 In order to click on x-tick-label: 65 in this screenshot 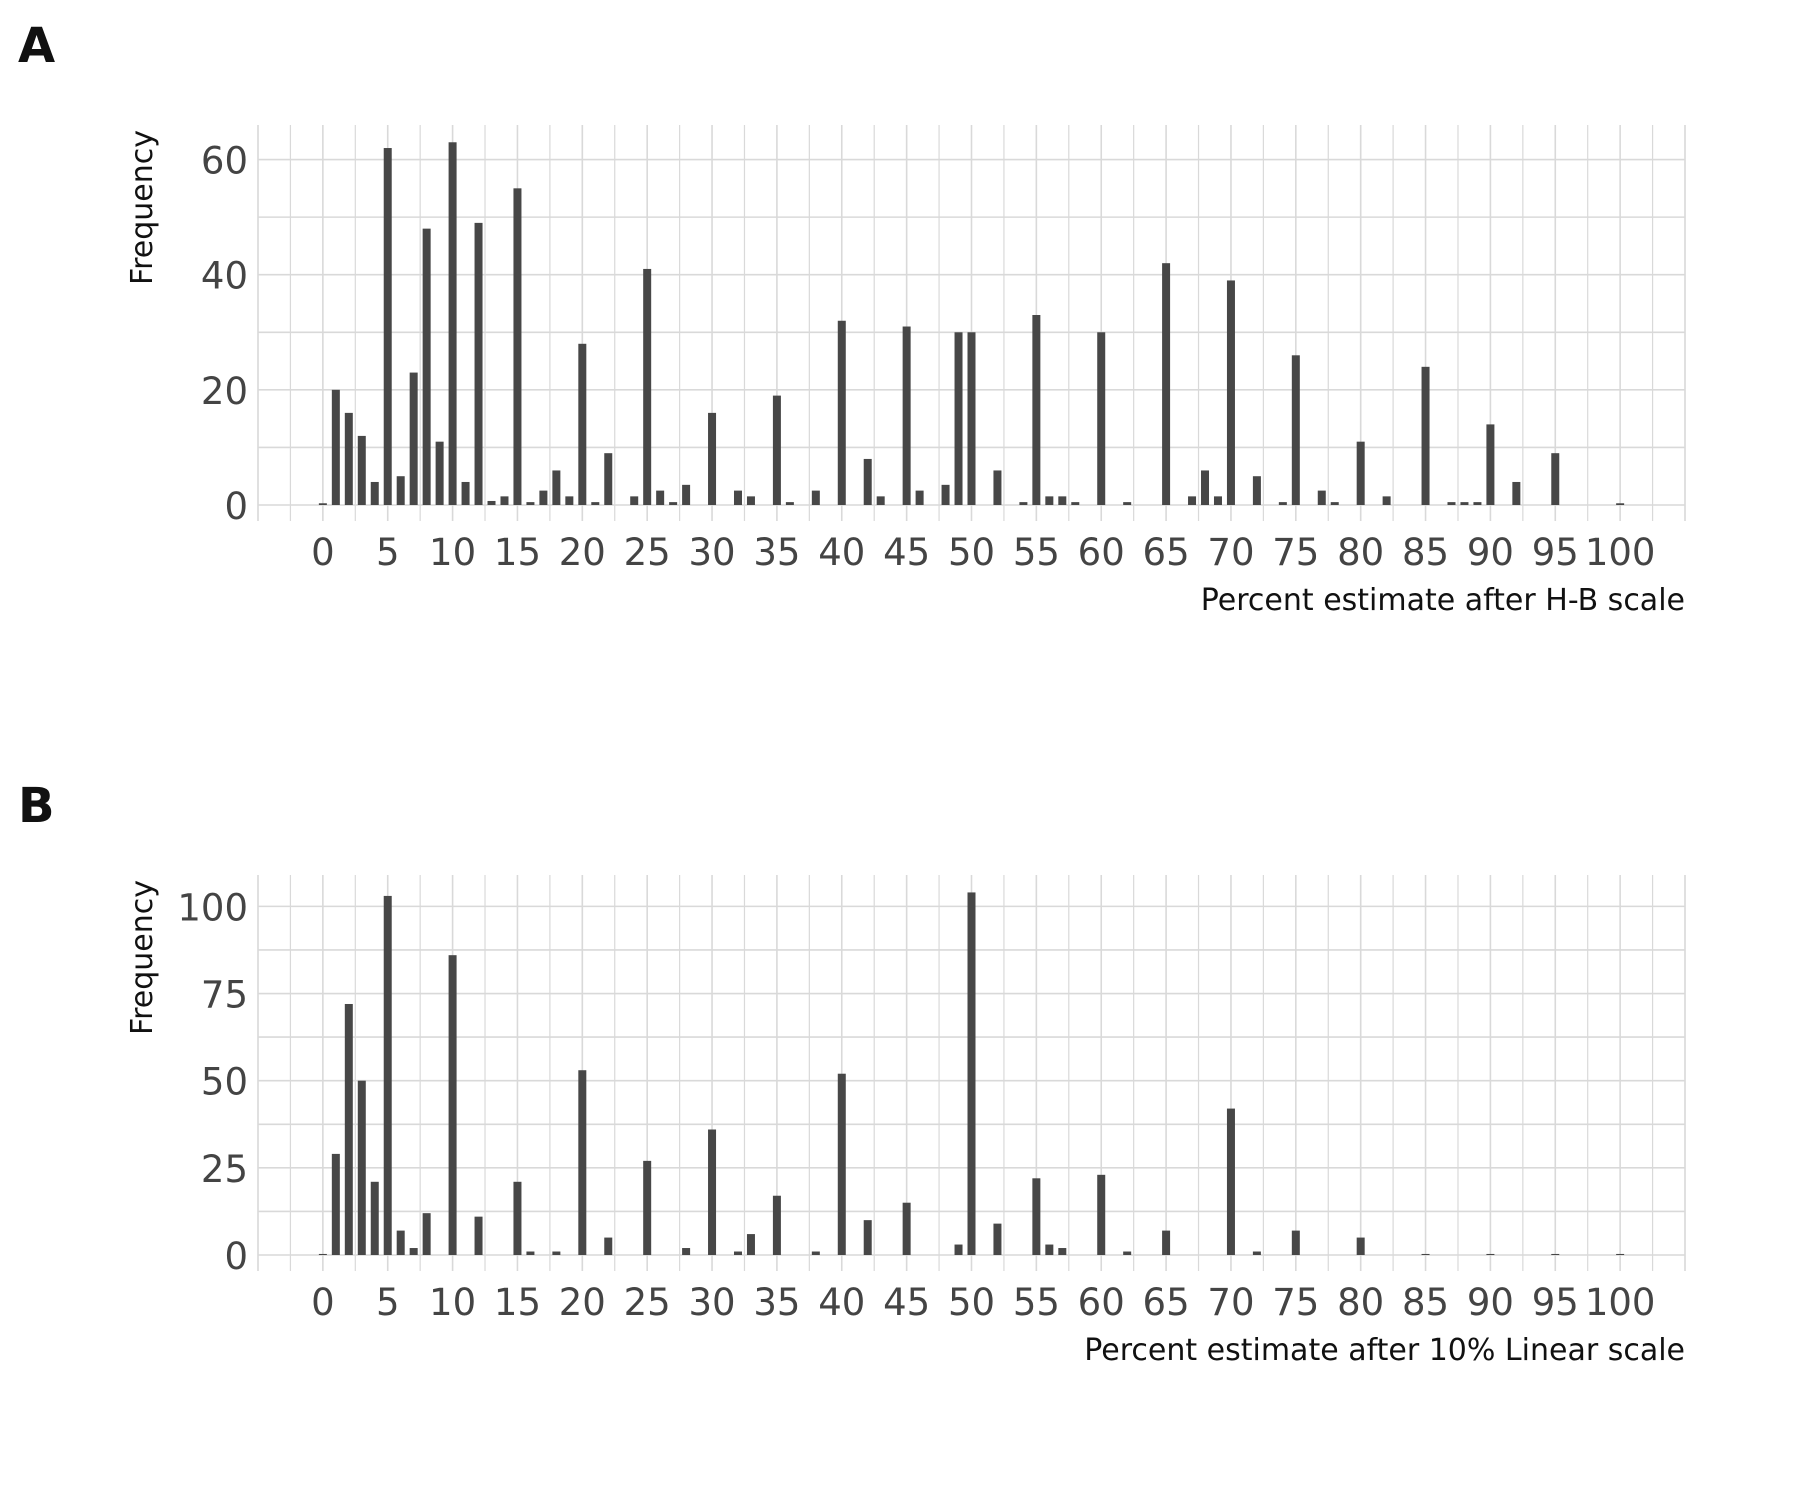, I will do `click(1166, 1302)`.